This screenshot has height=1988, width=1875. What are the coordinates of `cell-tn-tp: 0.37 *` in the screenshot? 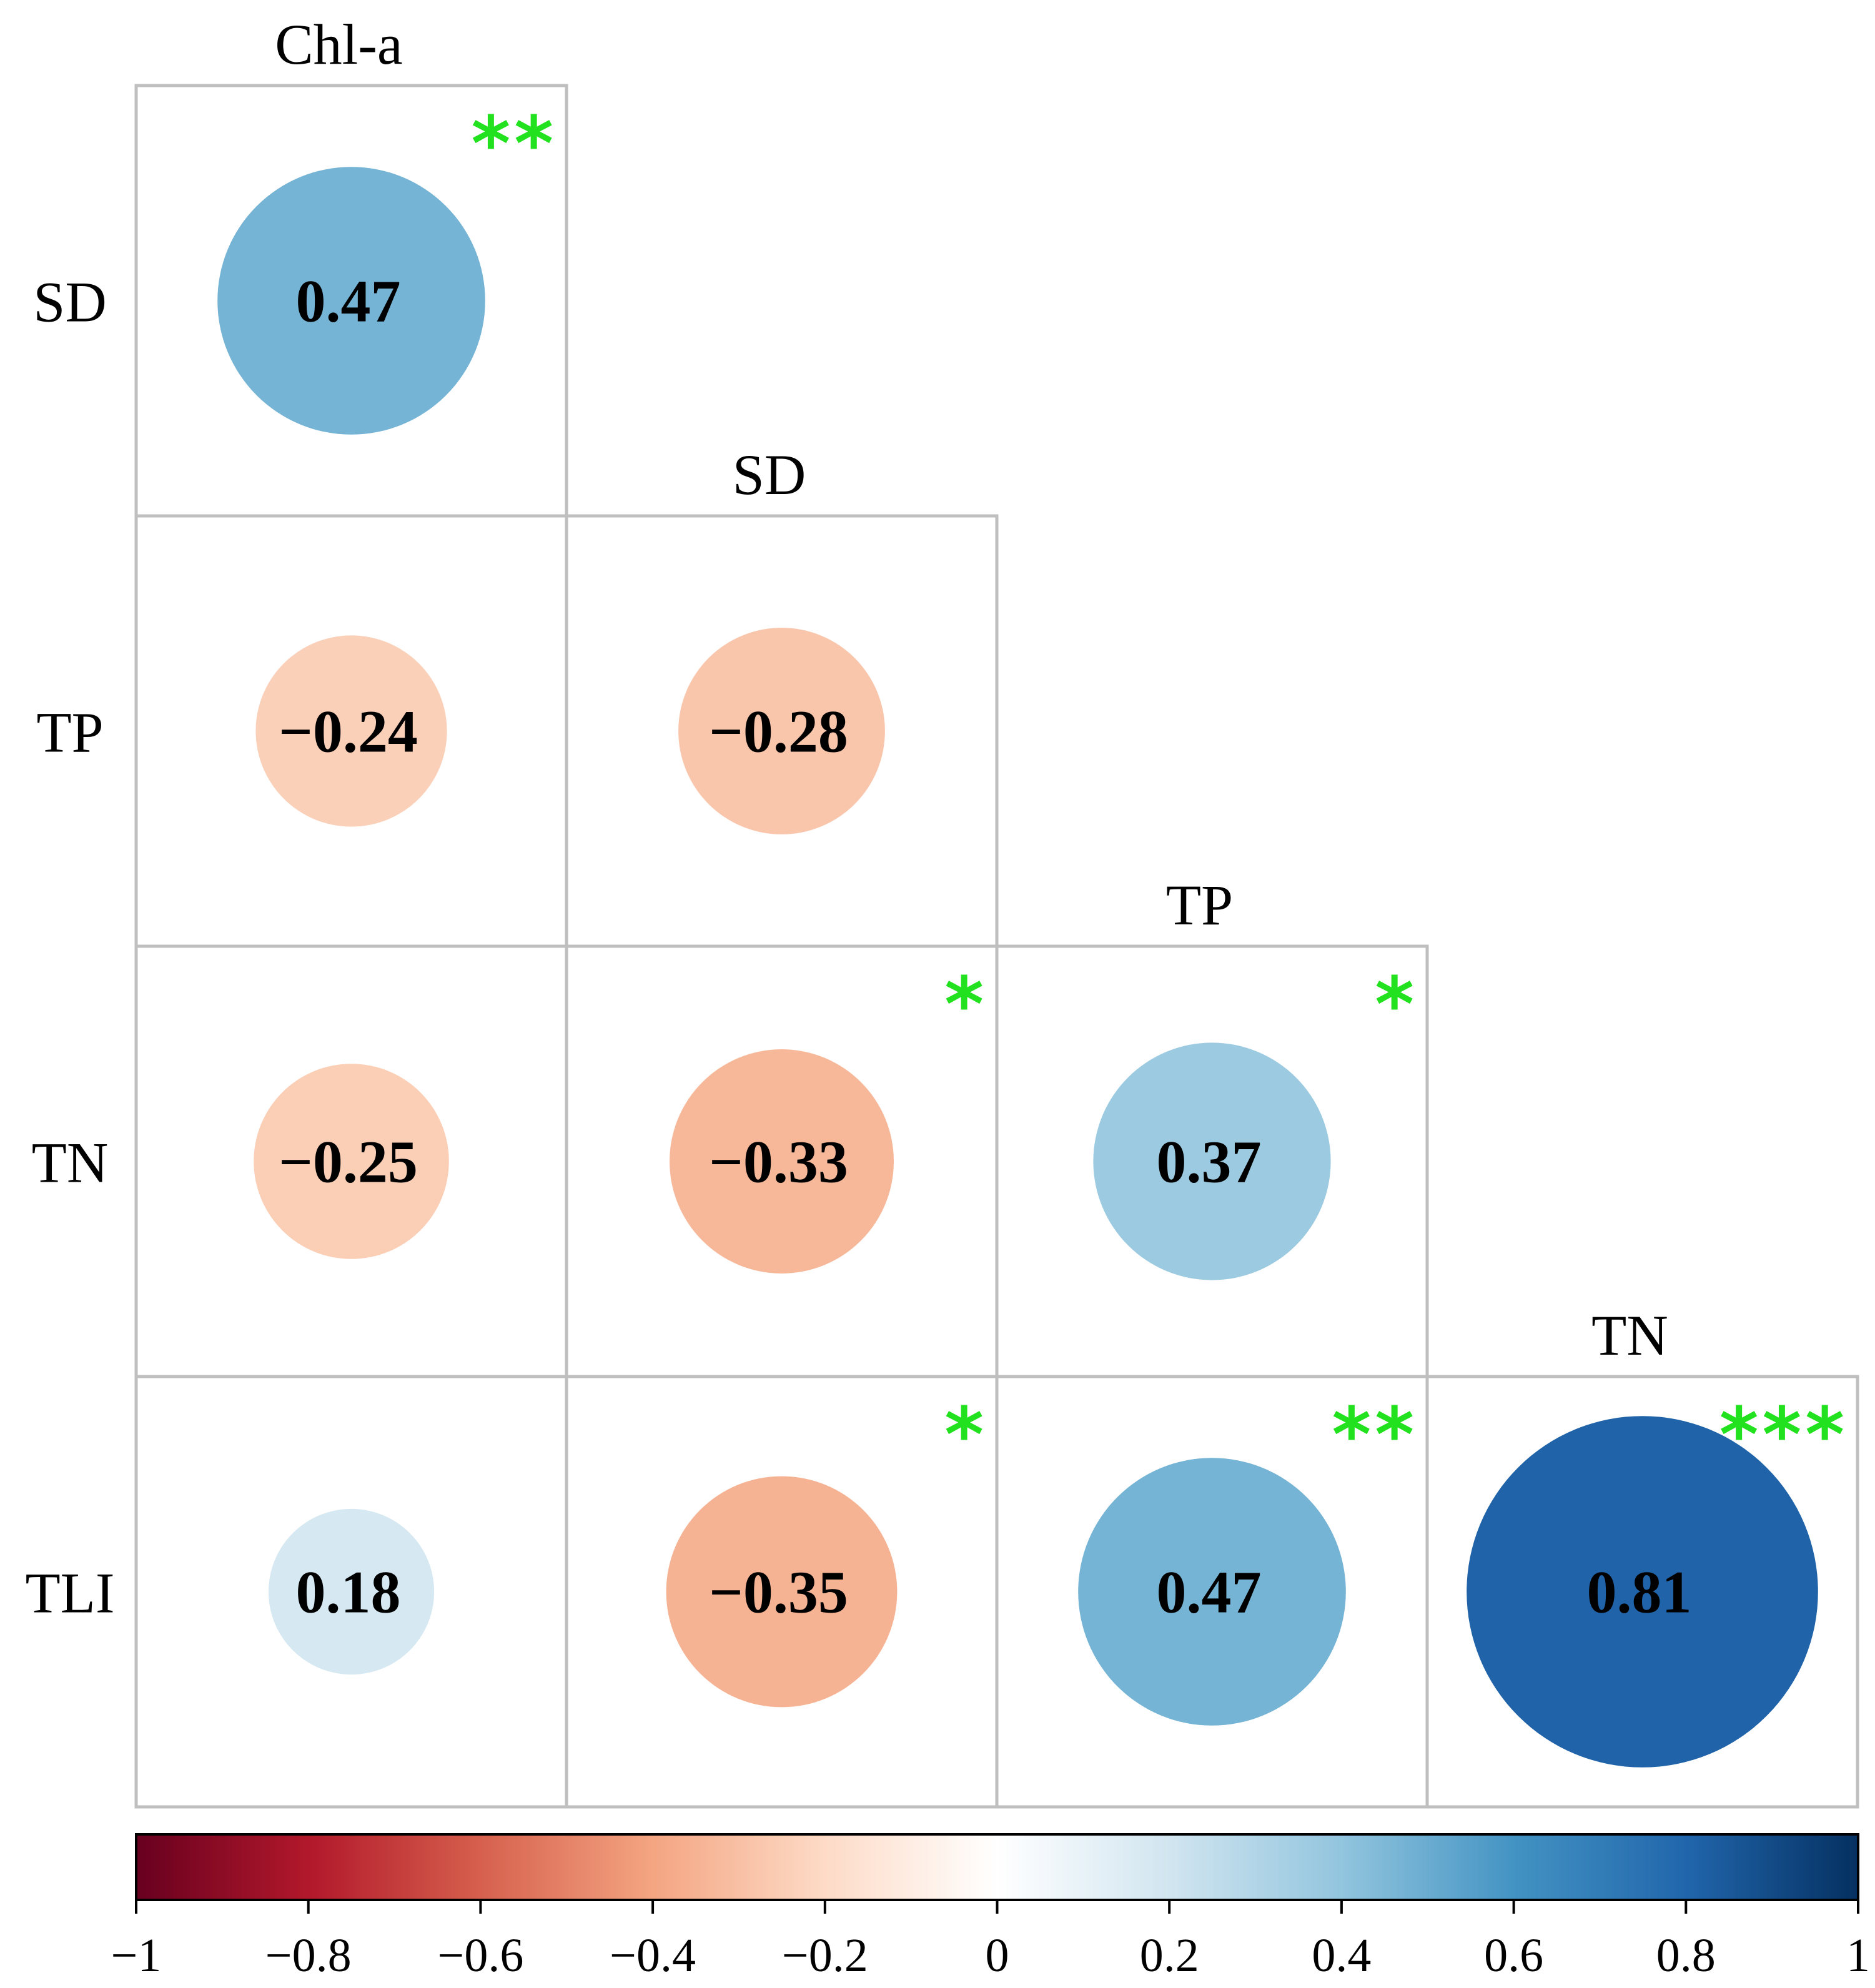 It's located at (1212, 1161).